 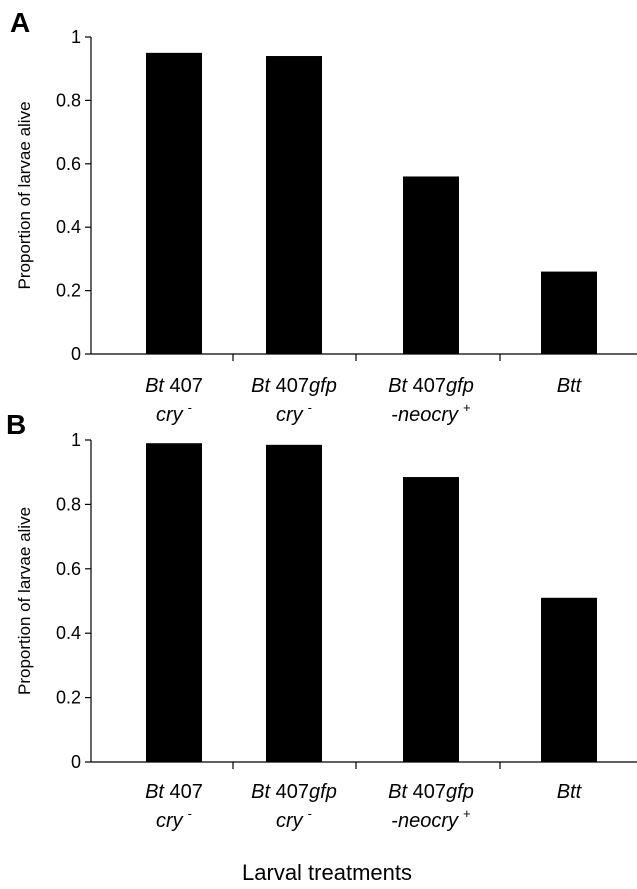 What do you see at coordinates (16, 424) in the screenshot?
I see `panel-label: B` at bounding box center [16, 424].